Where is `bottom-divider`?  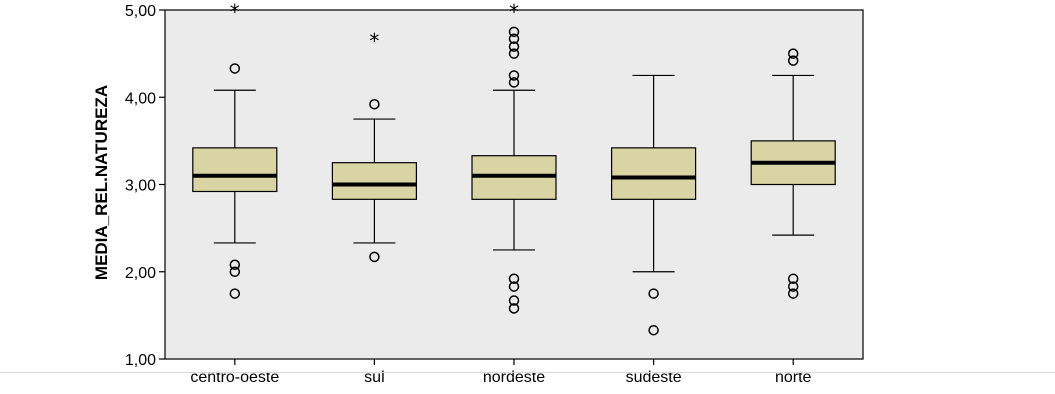 bottom-divider is located at coordinates (527, 372).